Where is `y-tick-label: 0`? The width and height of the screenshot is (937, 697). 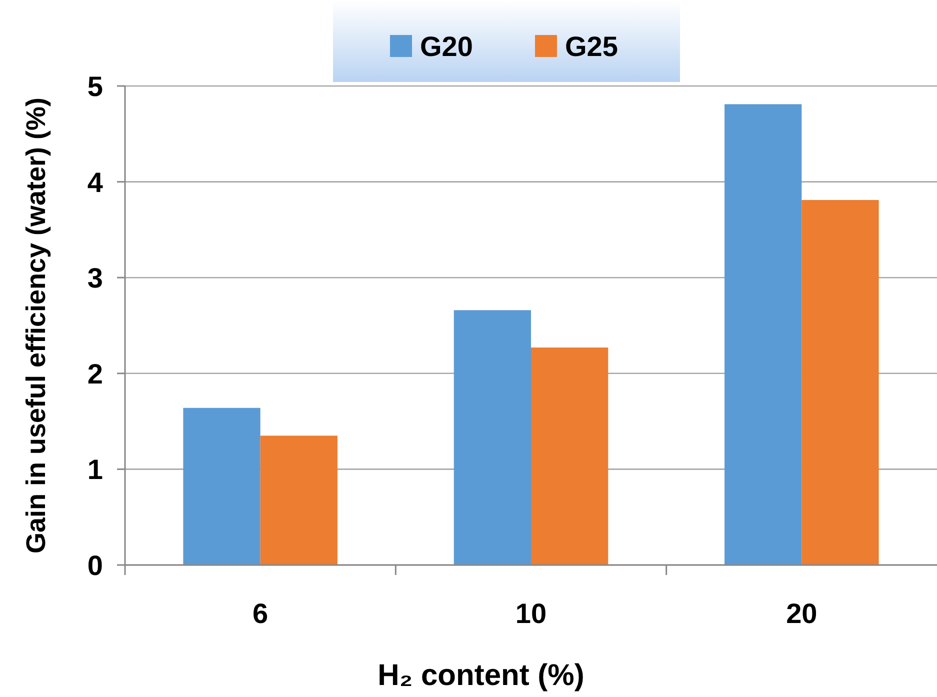 y-tick-label: 0 is located at coordinates (95, 565).